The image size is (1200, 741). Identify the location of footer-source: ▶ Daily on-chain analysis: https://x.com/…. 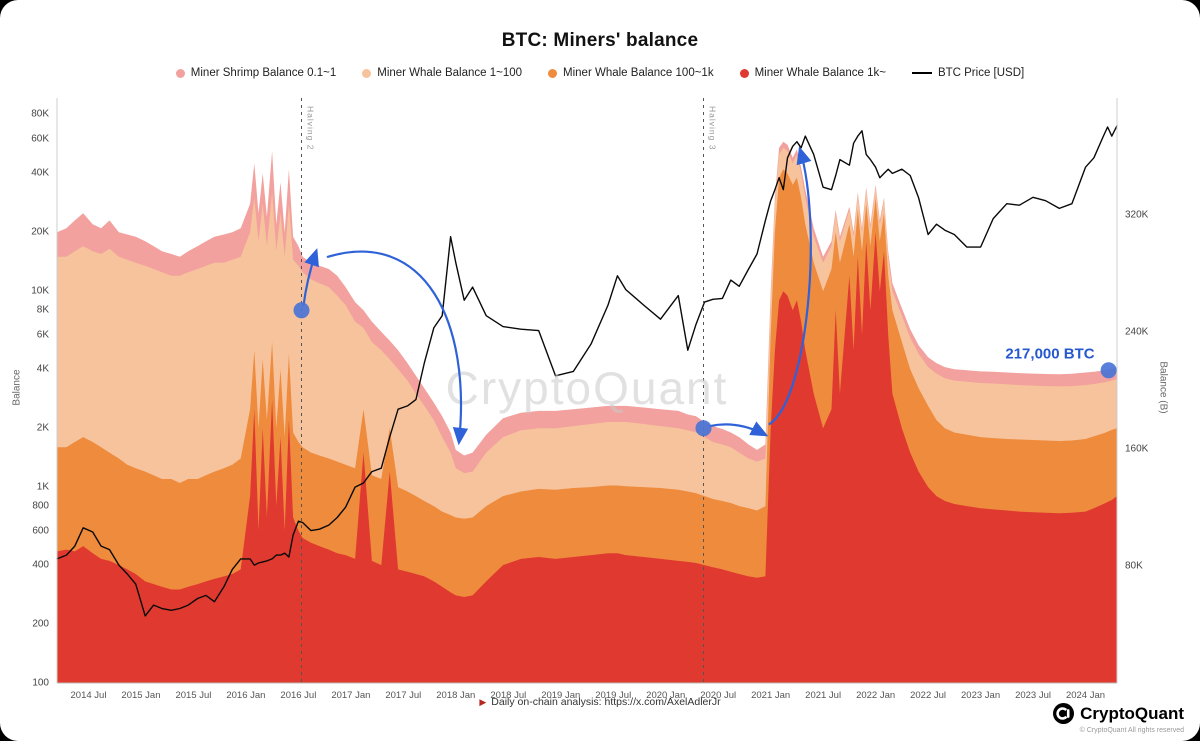
(600, 702).